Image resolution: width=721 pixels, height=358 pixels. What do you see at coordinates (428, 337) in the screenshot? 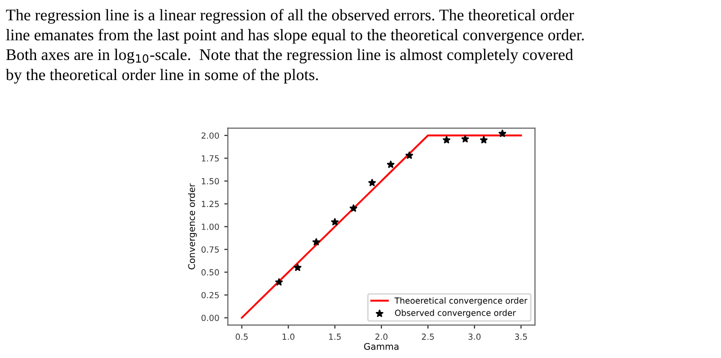
I see `x-tick-label: 2.5` at bounding box center [428, 337].